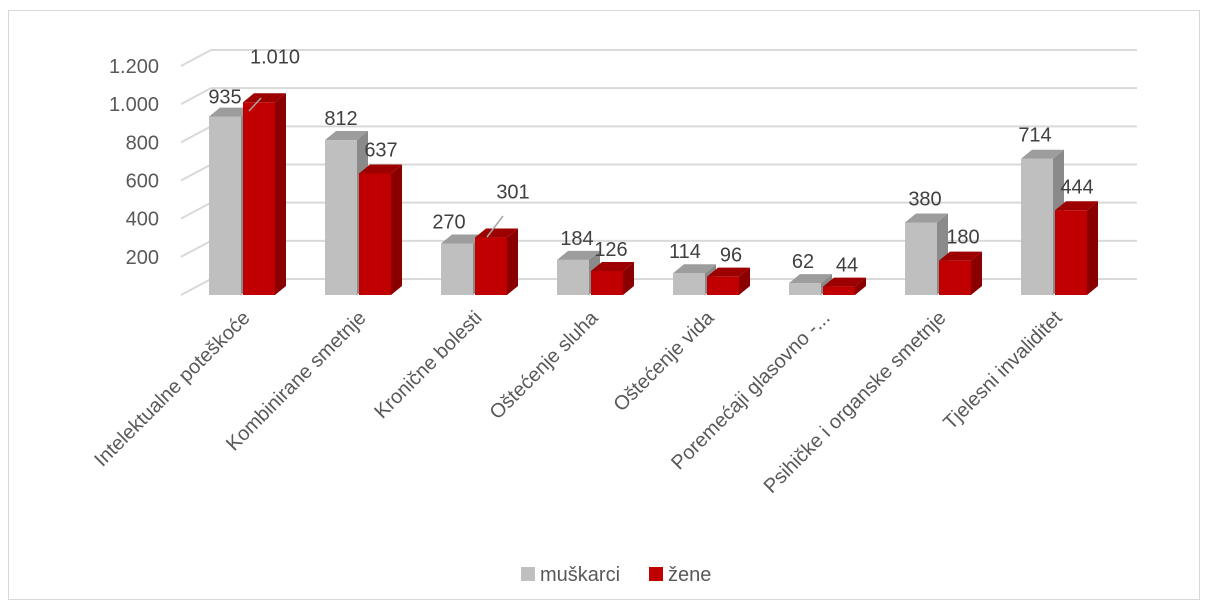  What do you see at coordinates (1076, 187) in the screenshot?
I see `data-label: 444` at bounding box center [1076, 187].